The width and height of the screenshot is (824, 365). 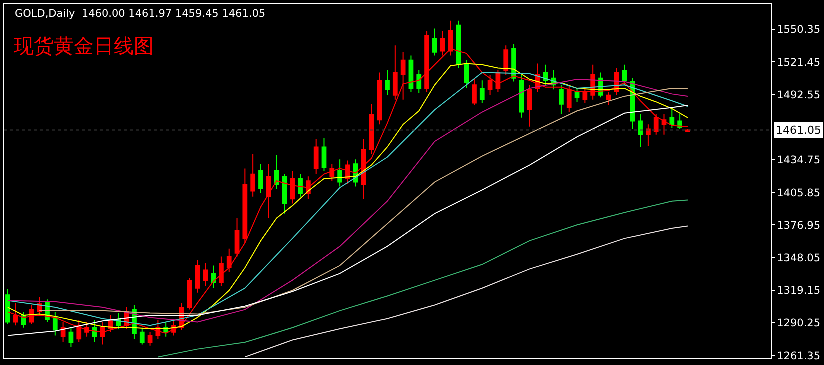 I want to click on y-tick-label: 1550.35, so click(x=799, y=30).